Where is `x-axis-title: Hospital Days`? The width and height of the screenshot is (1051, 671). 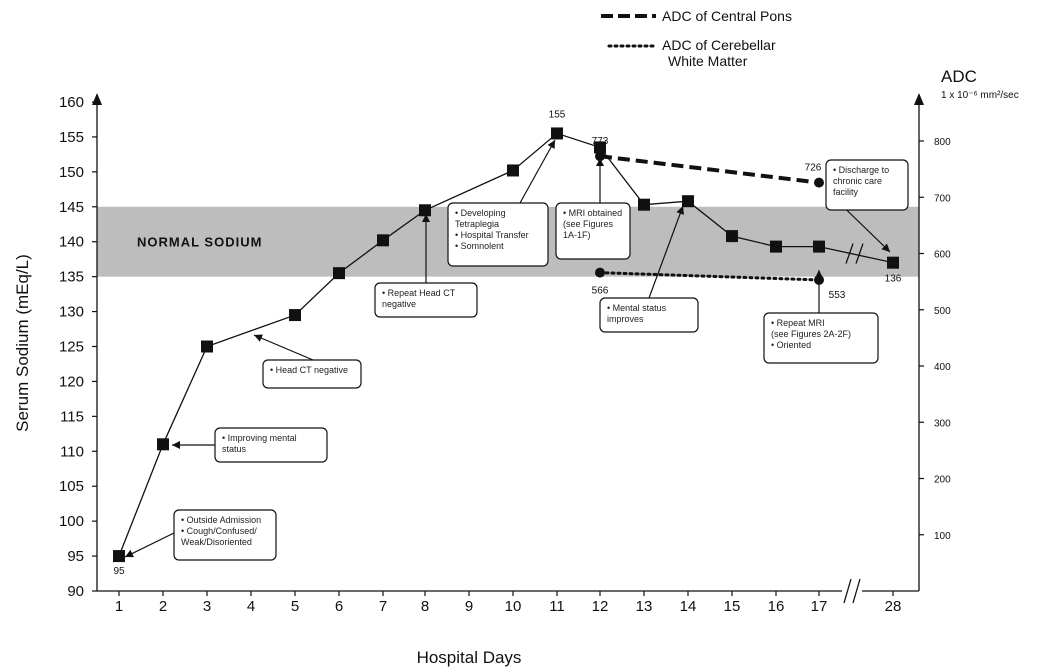 x-axis-title: Hospital Days is located at coordinates (469, 657).